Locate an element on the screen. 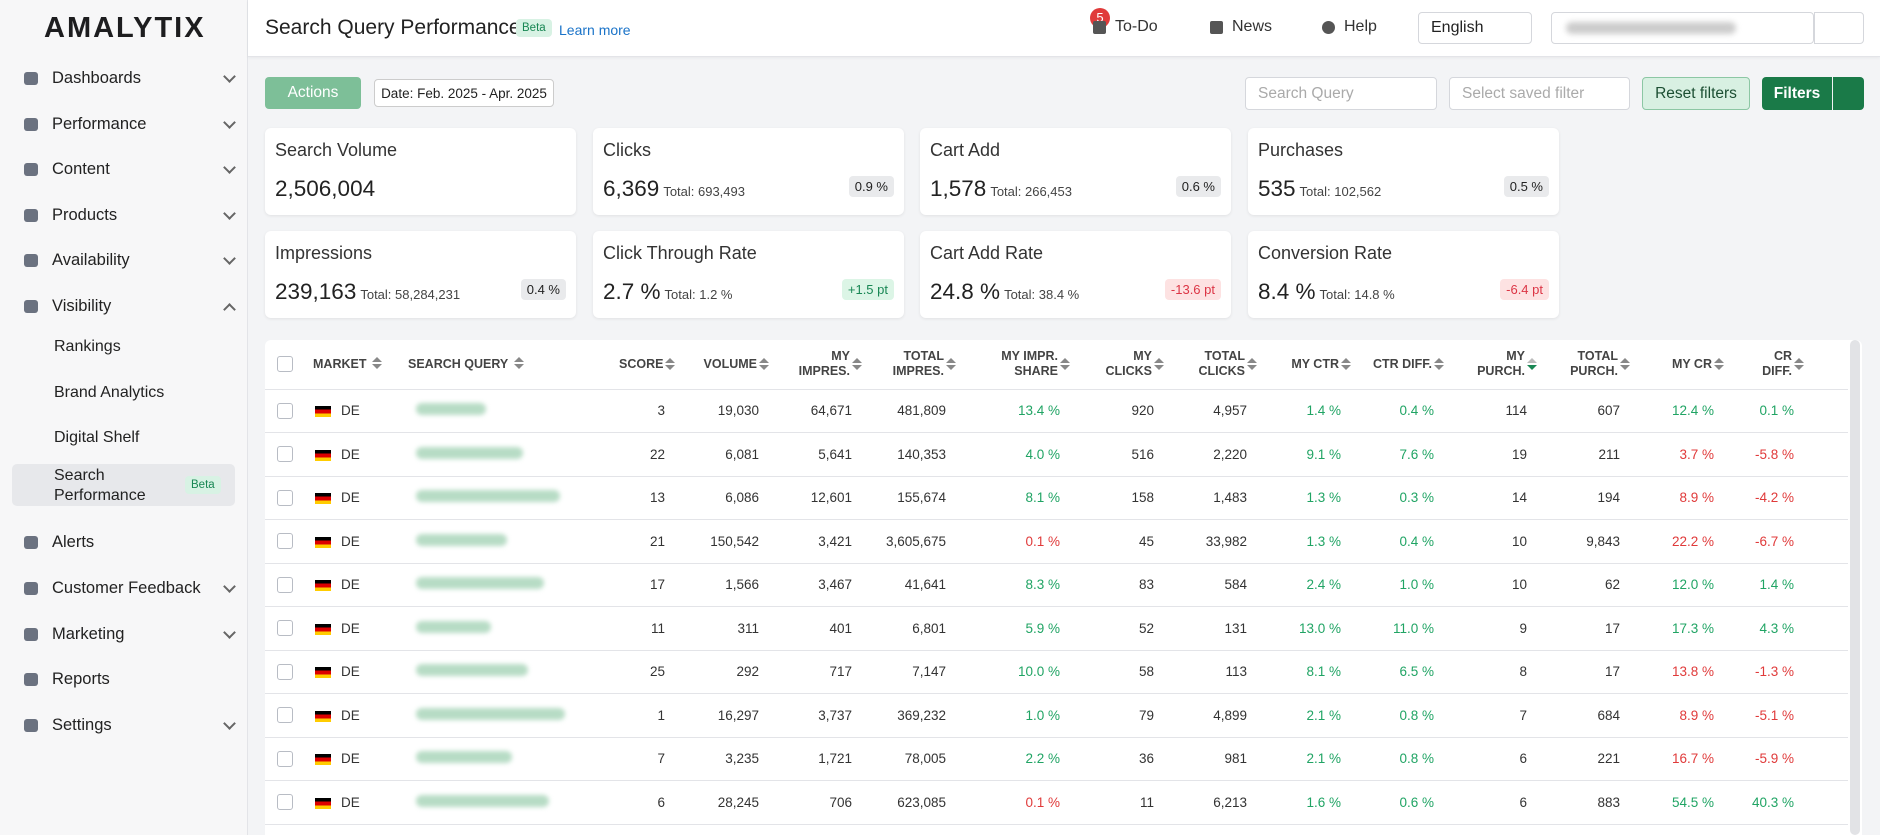 The image size is (1880, 835). sub-item: Brand Analytics is located at coordinates (109, 392).